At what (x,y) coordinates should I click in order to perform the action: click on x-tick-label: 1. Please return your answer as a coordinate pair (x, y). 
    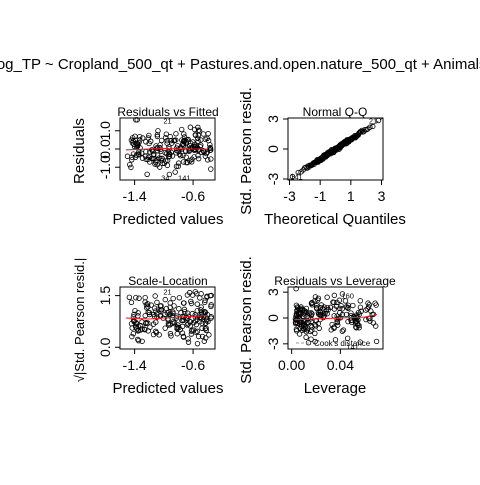
    Looking at the image, I should click on (351, 196).